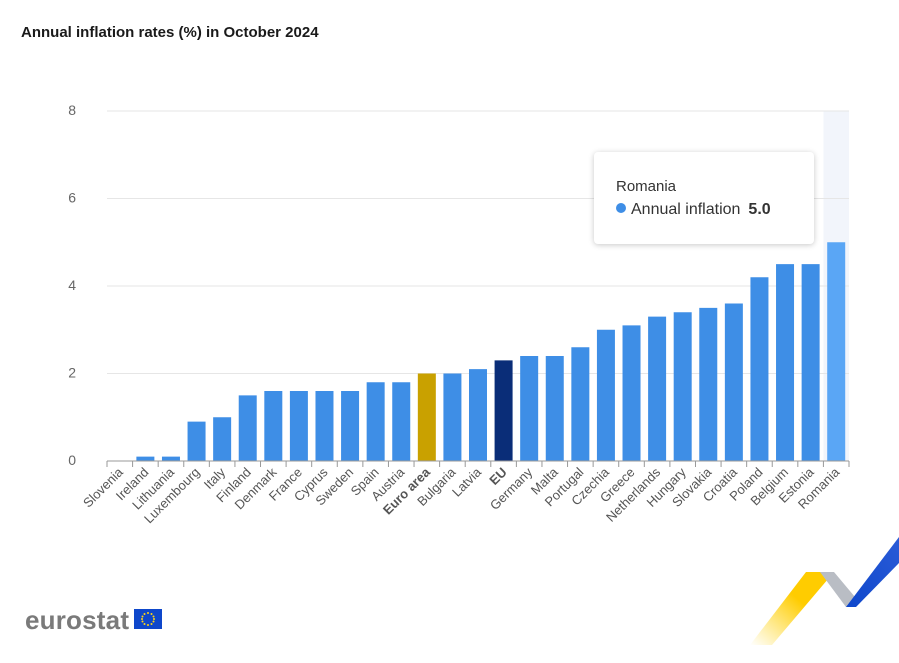  What do you see at coordinates (72, 110) in the screenshot?
I see `y-tick-label: 8` at bounding box center [72, 110].